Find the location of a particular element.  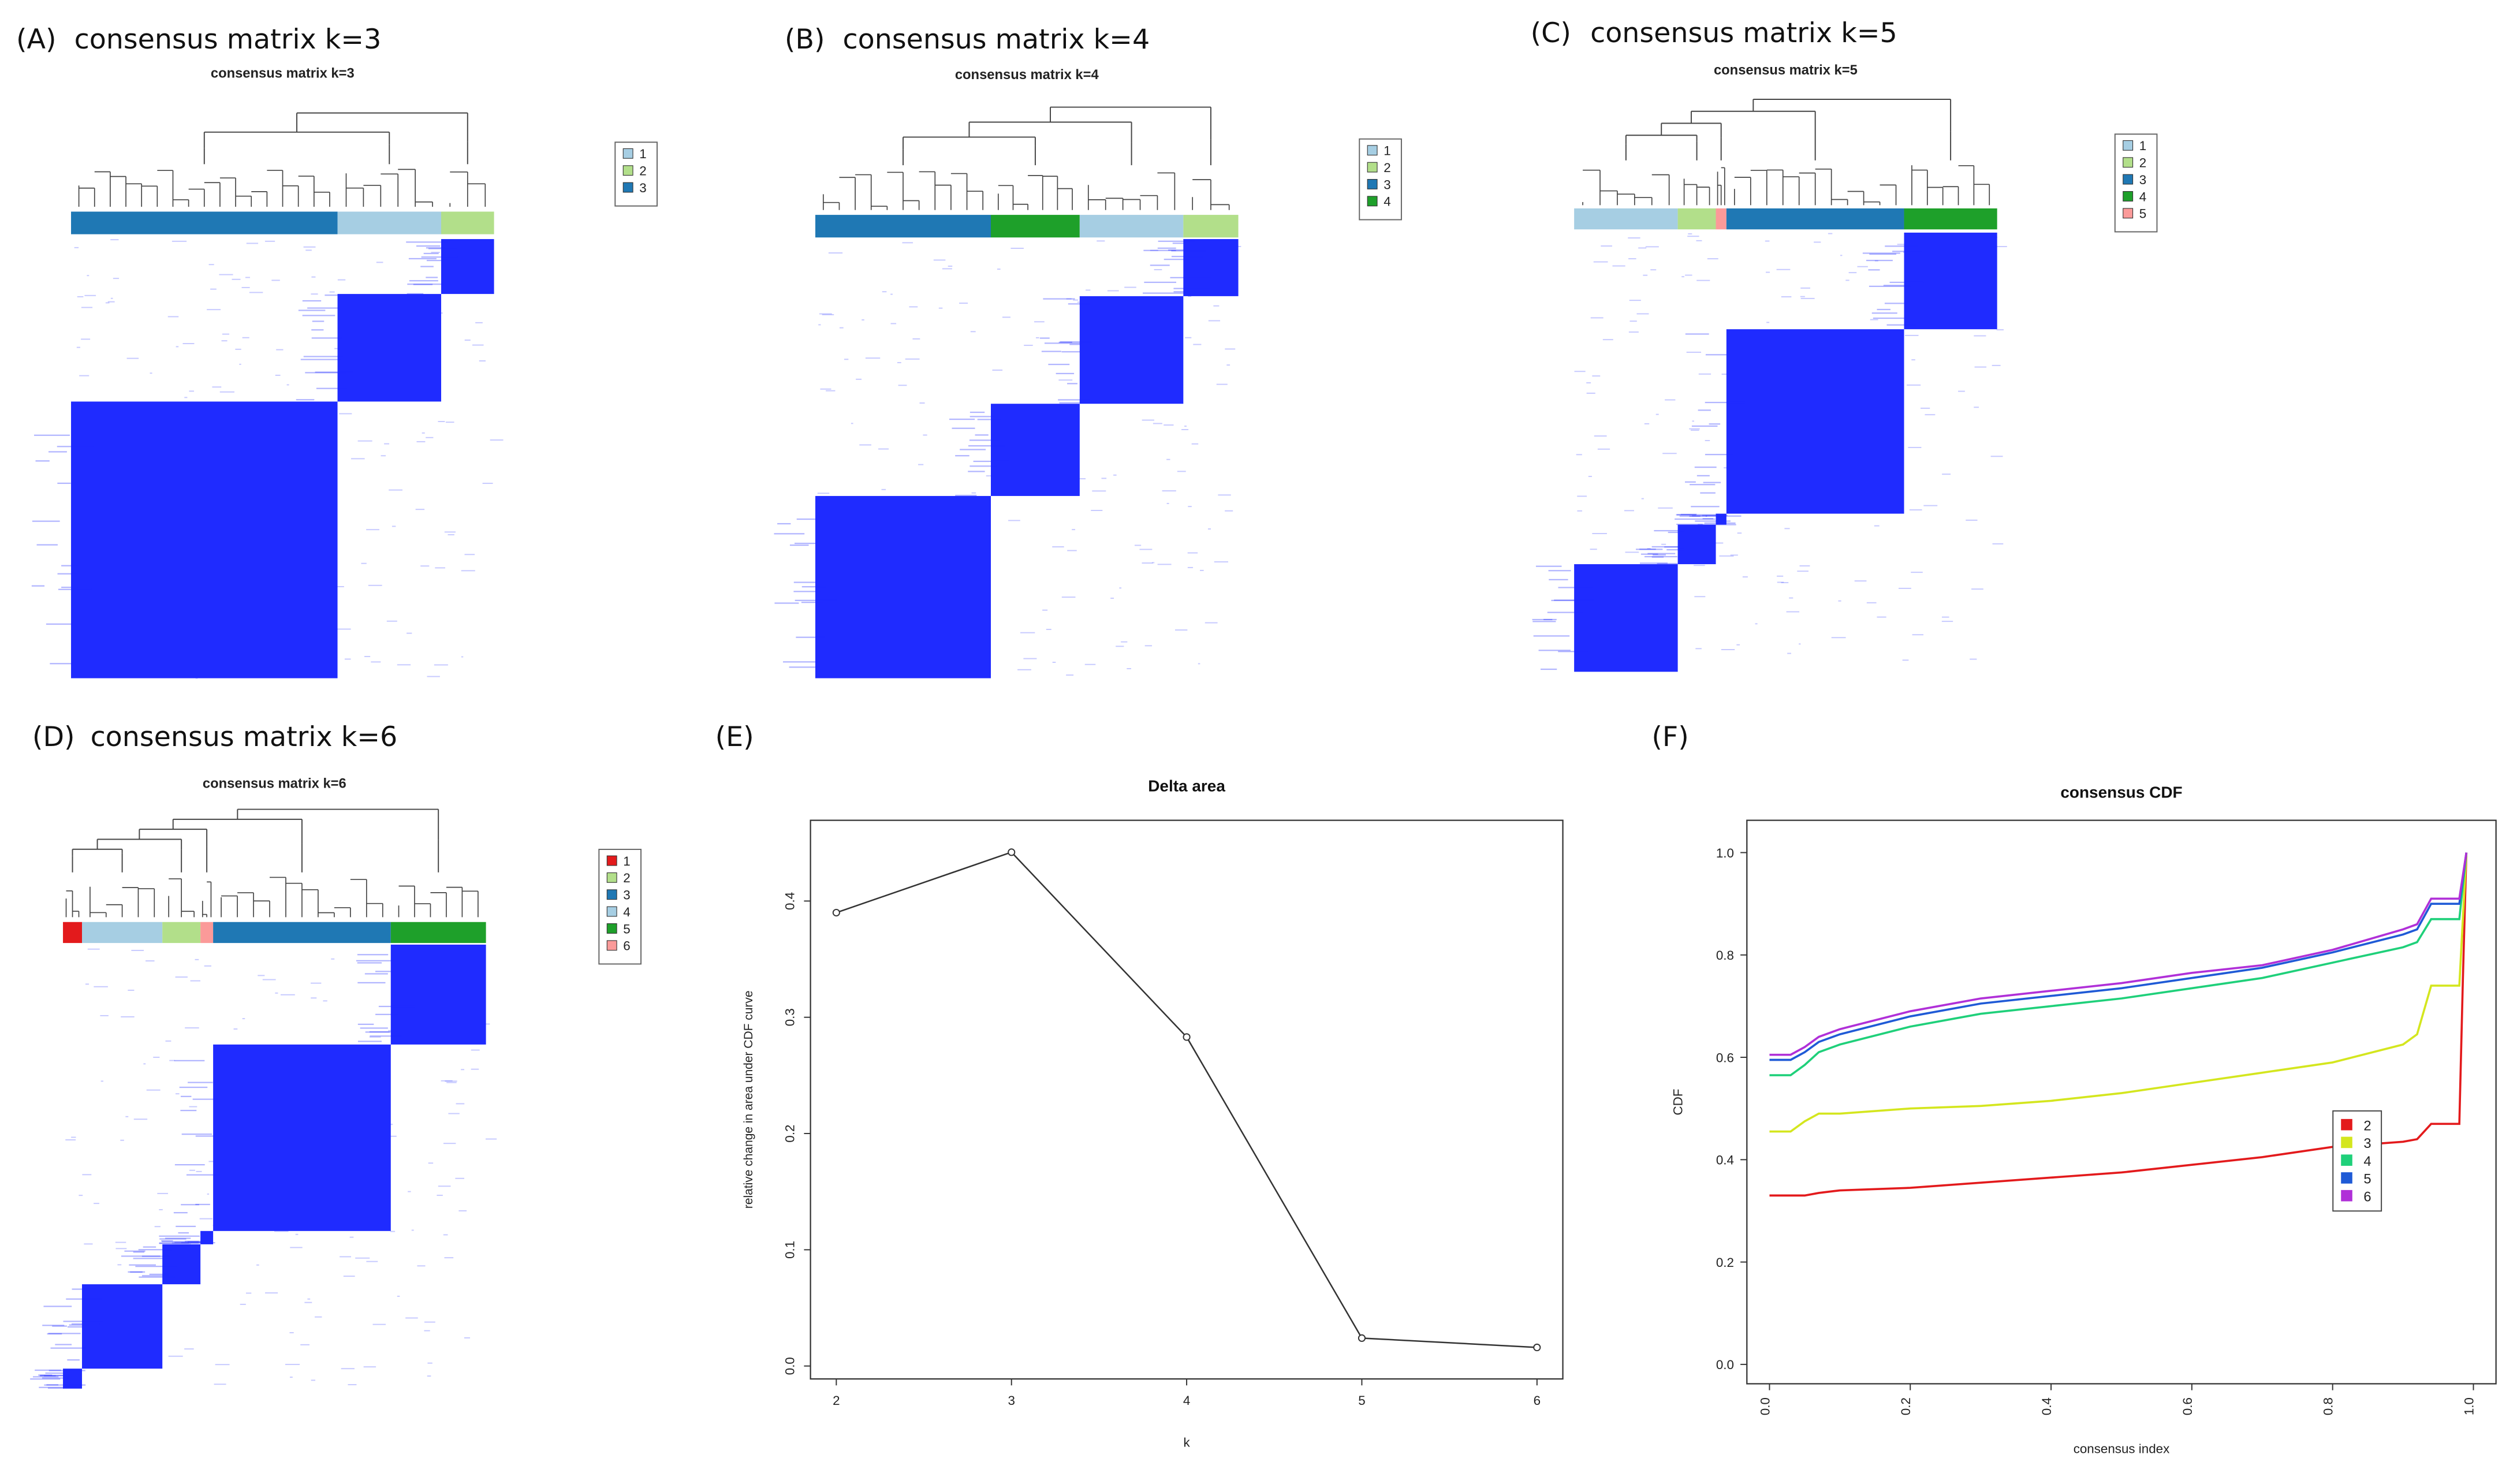

heatmap-inner-title: consensus matrix k=4 is located at coordinates (1027, 75).